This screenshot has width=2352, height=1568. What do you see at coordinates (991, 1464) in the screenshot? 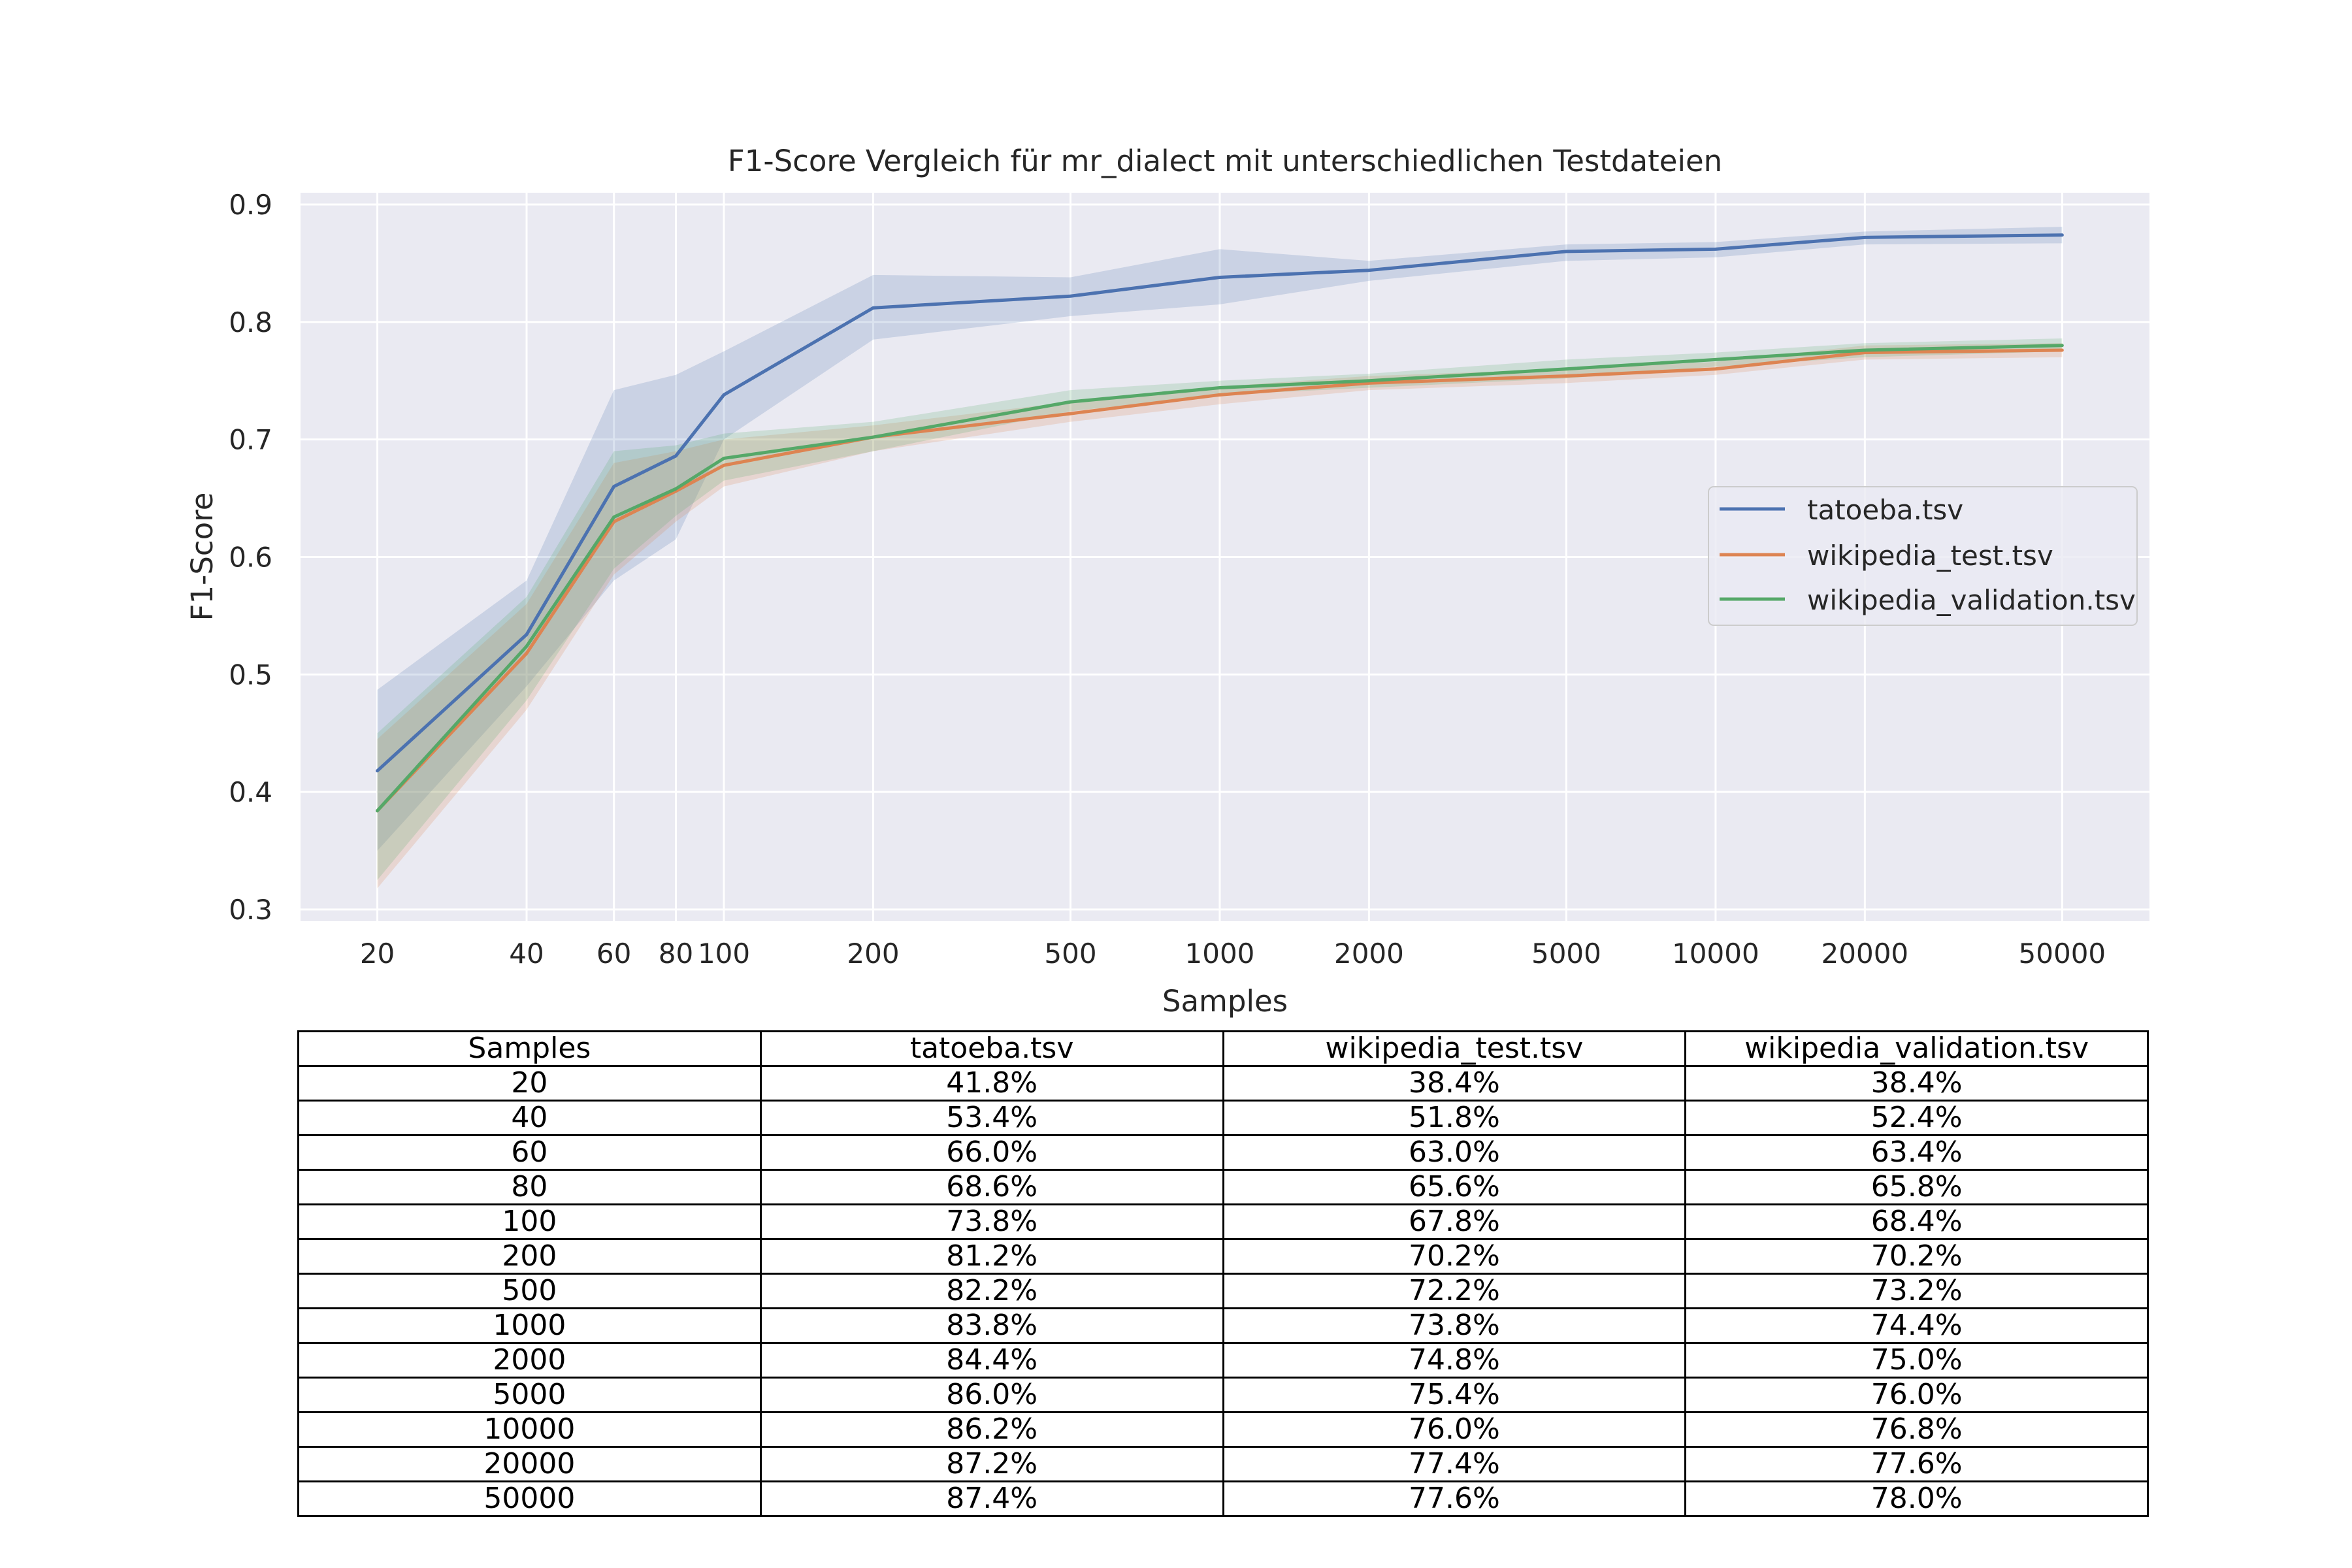
I see `table-cell-tatoeba: 87.2%` at bounding box center [991, 1464].